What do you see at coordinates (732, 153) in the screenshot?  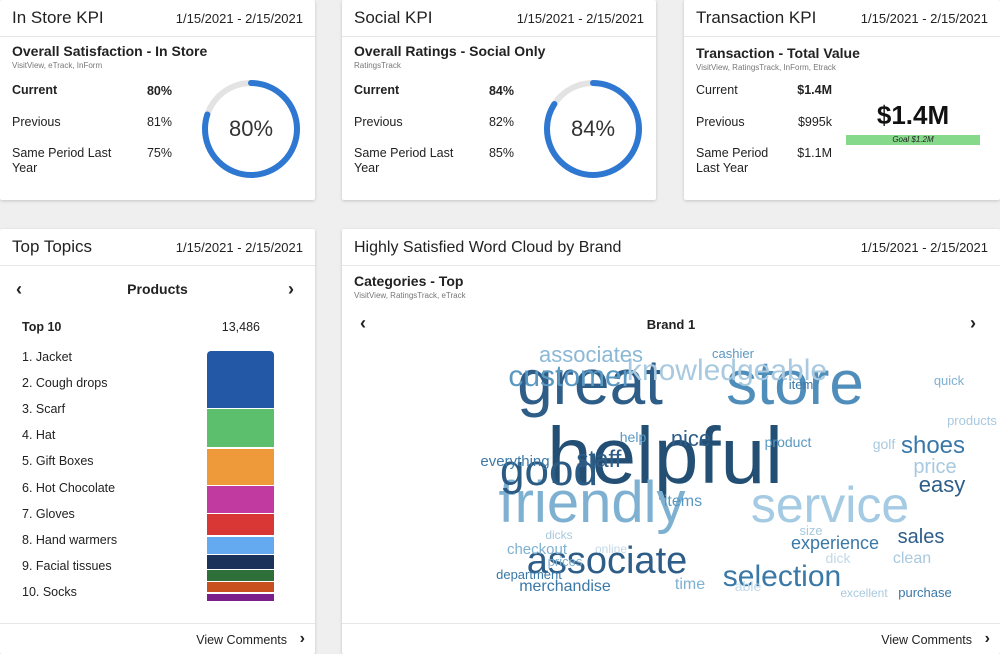 I see `kpi-row-label: Same Period` at bounding box center [732, 153].